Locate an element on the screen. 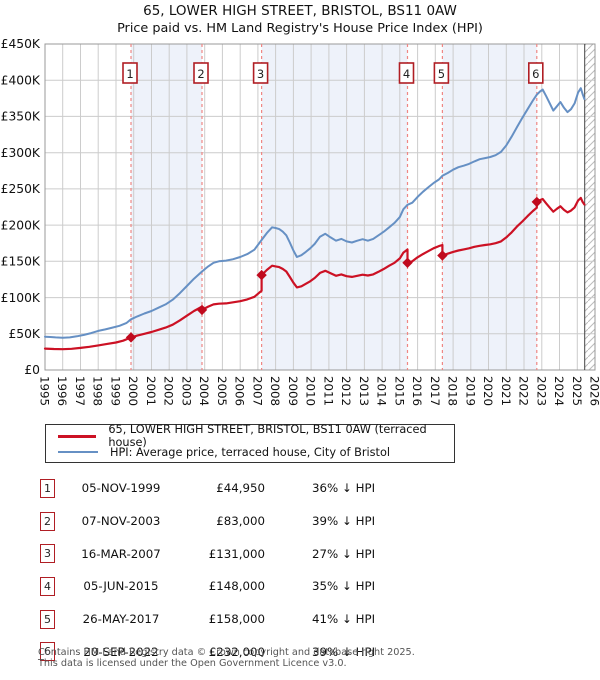 The height and width of the screenshot is (680, 600). x-tick-label: 2002 is located at coordinates (169, 391).